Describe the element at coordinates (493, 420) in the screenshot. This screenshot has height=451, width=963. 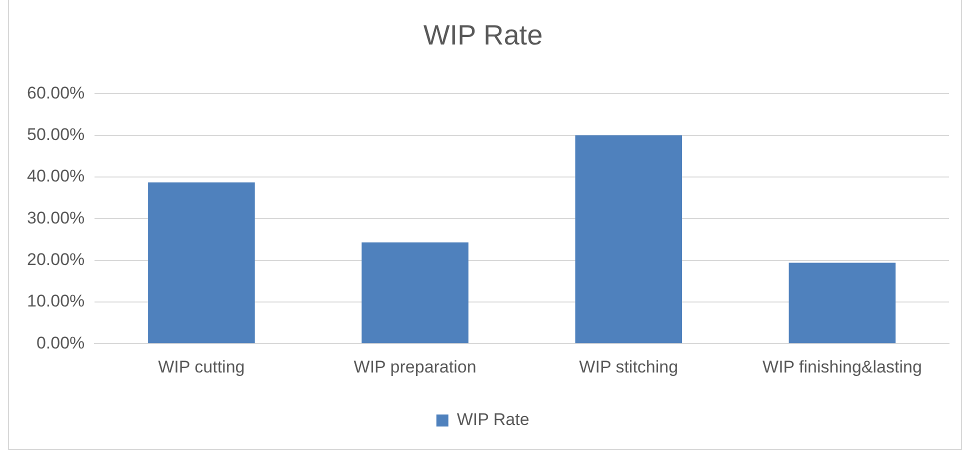
I see `legend-label: WIP Rate` at that location.